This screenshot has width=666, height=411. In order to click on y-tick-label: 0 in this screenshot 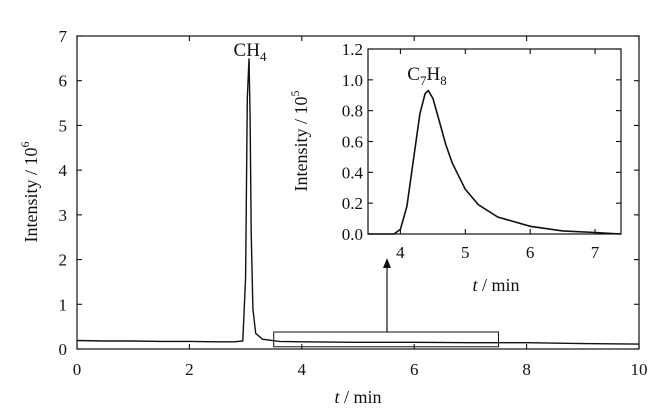, I will do `click(63, 349)`.